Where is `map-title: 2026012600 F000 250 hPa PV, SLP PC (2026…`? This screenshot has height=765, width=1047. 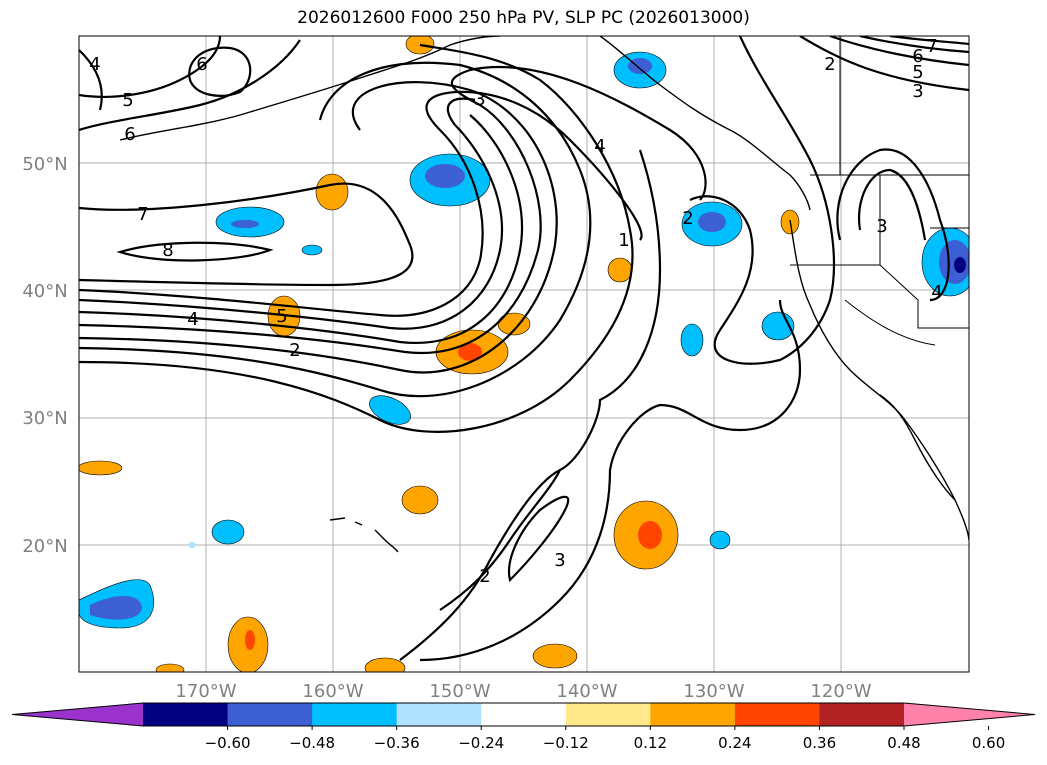 map-title: 2026012600 F000 250 hPa PV, SLP PC (2026… is located at coordinates (523, 18).